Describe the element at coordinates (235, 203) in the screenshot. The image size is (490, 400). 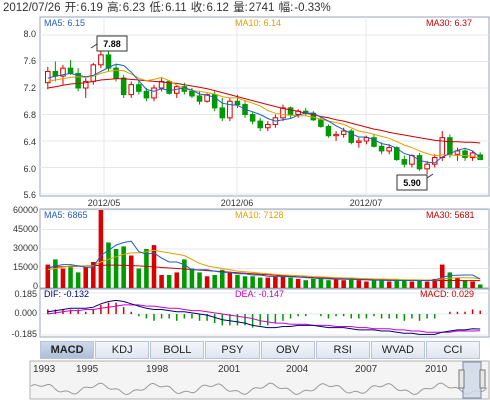
I see `price-xticks: 2012/05 2012/06 2012/07` at that location.